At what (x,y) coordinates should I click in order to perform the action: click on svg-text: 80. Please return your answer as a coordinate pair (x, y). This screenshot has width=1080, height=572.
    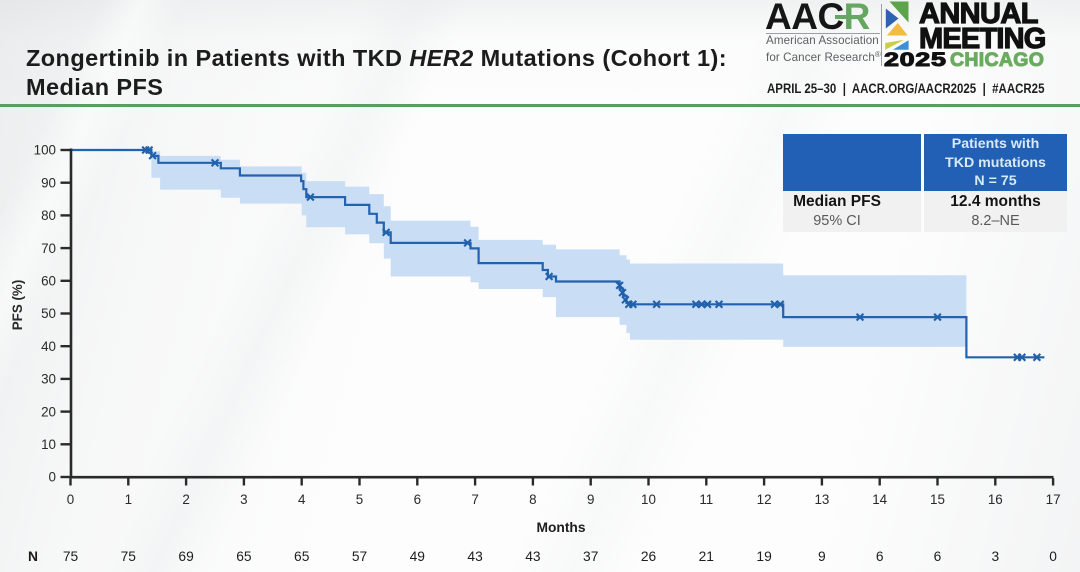
    Looking at the image, I should click on (48, 215).